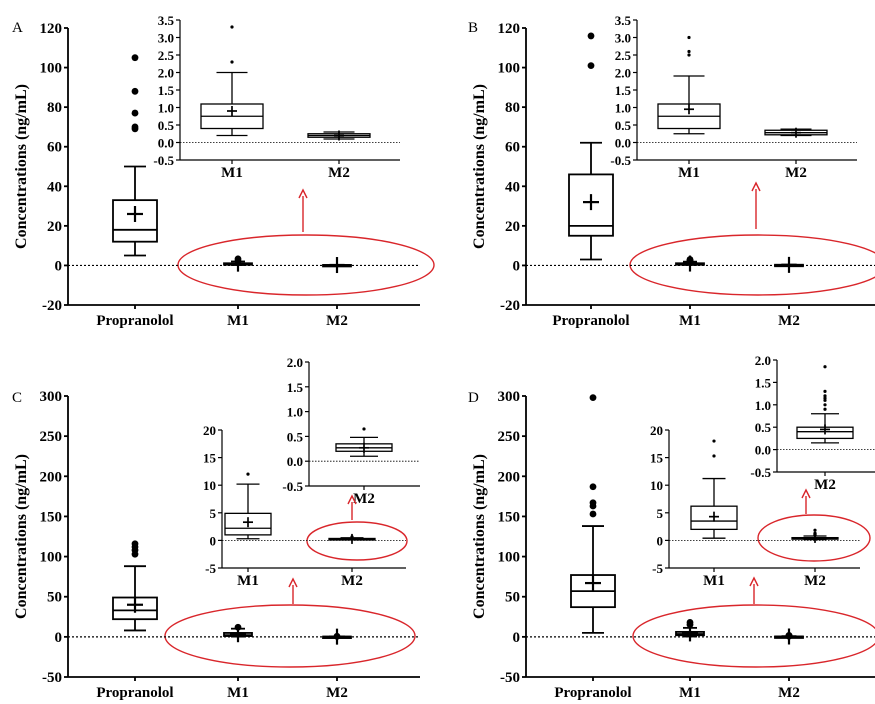 This screenshot has width=875, height=704. What do you see at coordinates (509, 29) in the screenshot?
I see `main-ytick-label-7: 120` at bounding box center [509, 29].